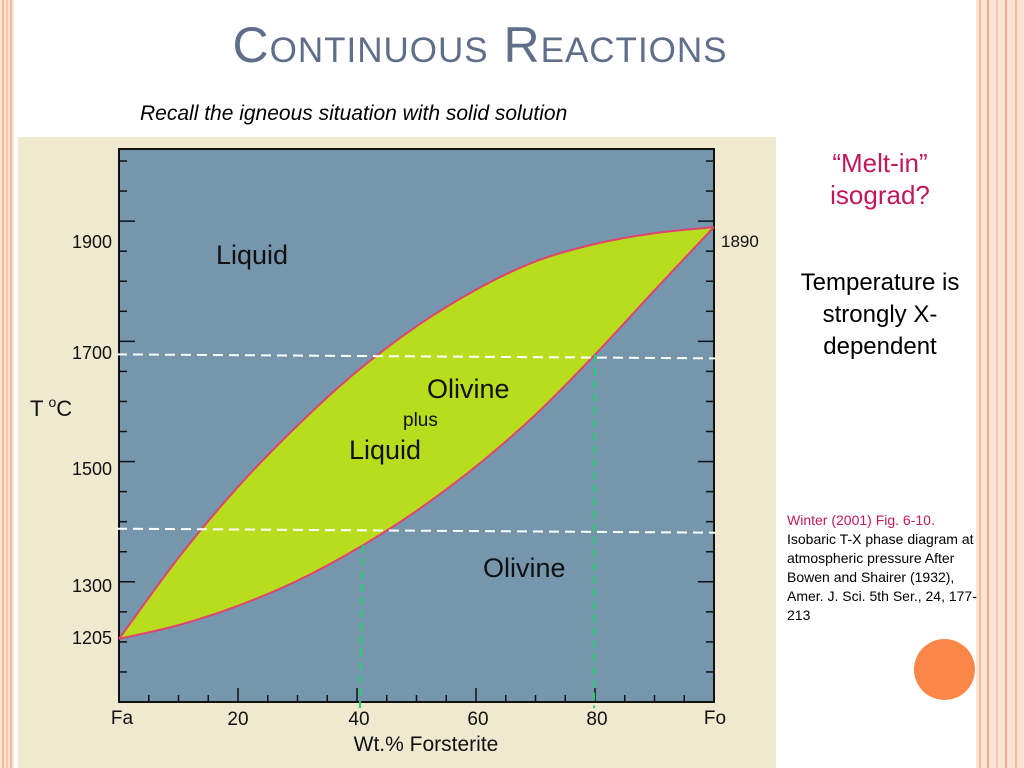  What do you see at coordinates (468, 389) in the screenshot?
I see `field-label-olivine-plus-liquid-1: Olivine` at bounding box center [468, 389].